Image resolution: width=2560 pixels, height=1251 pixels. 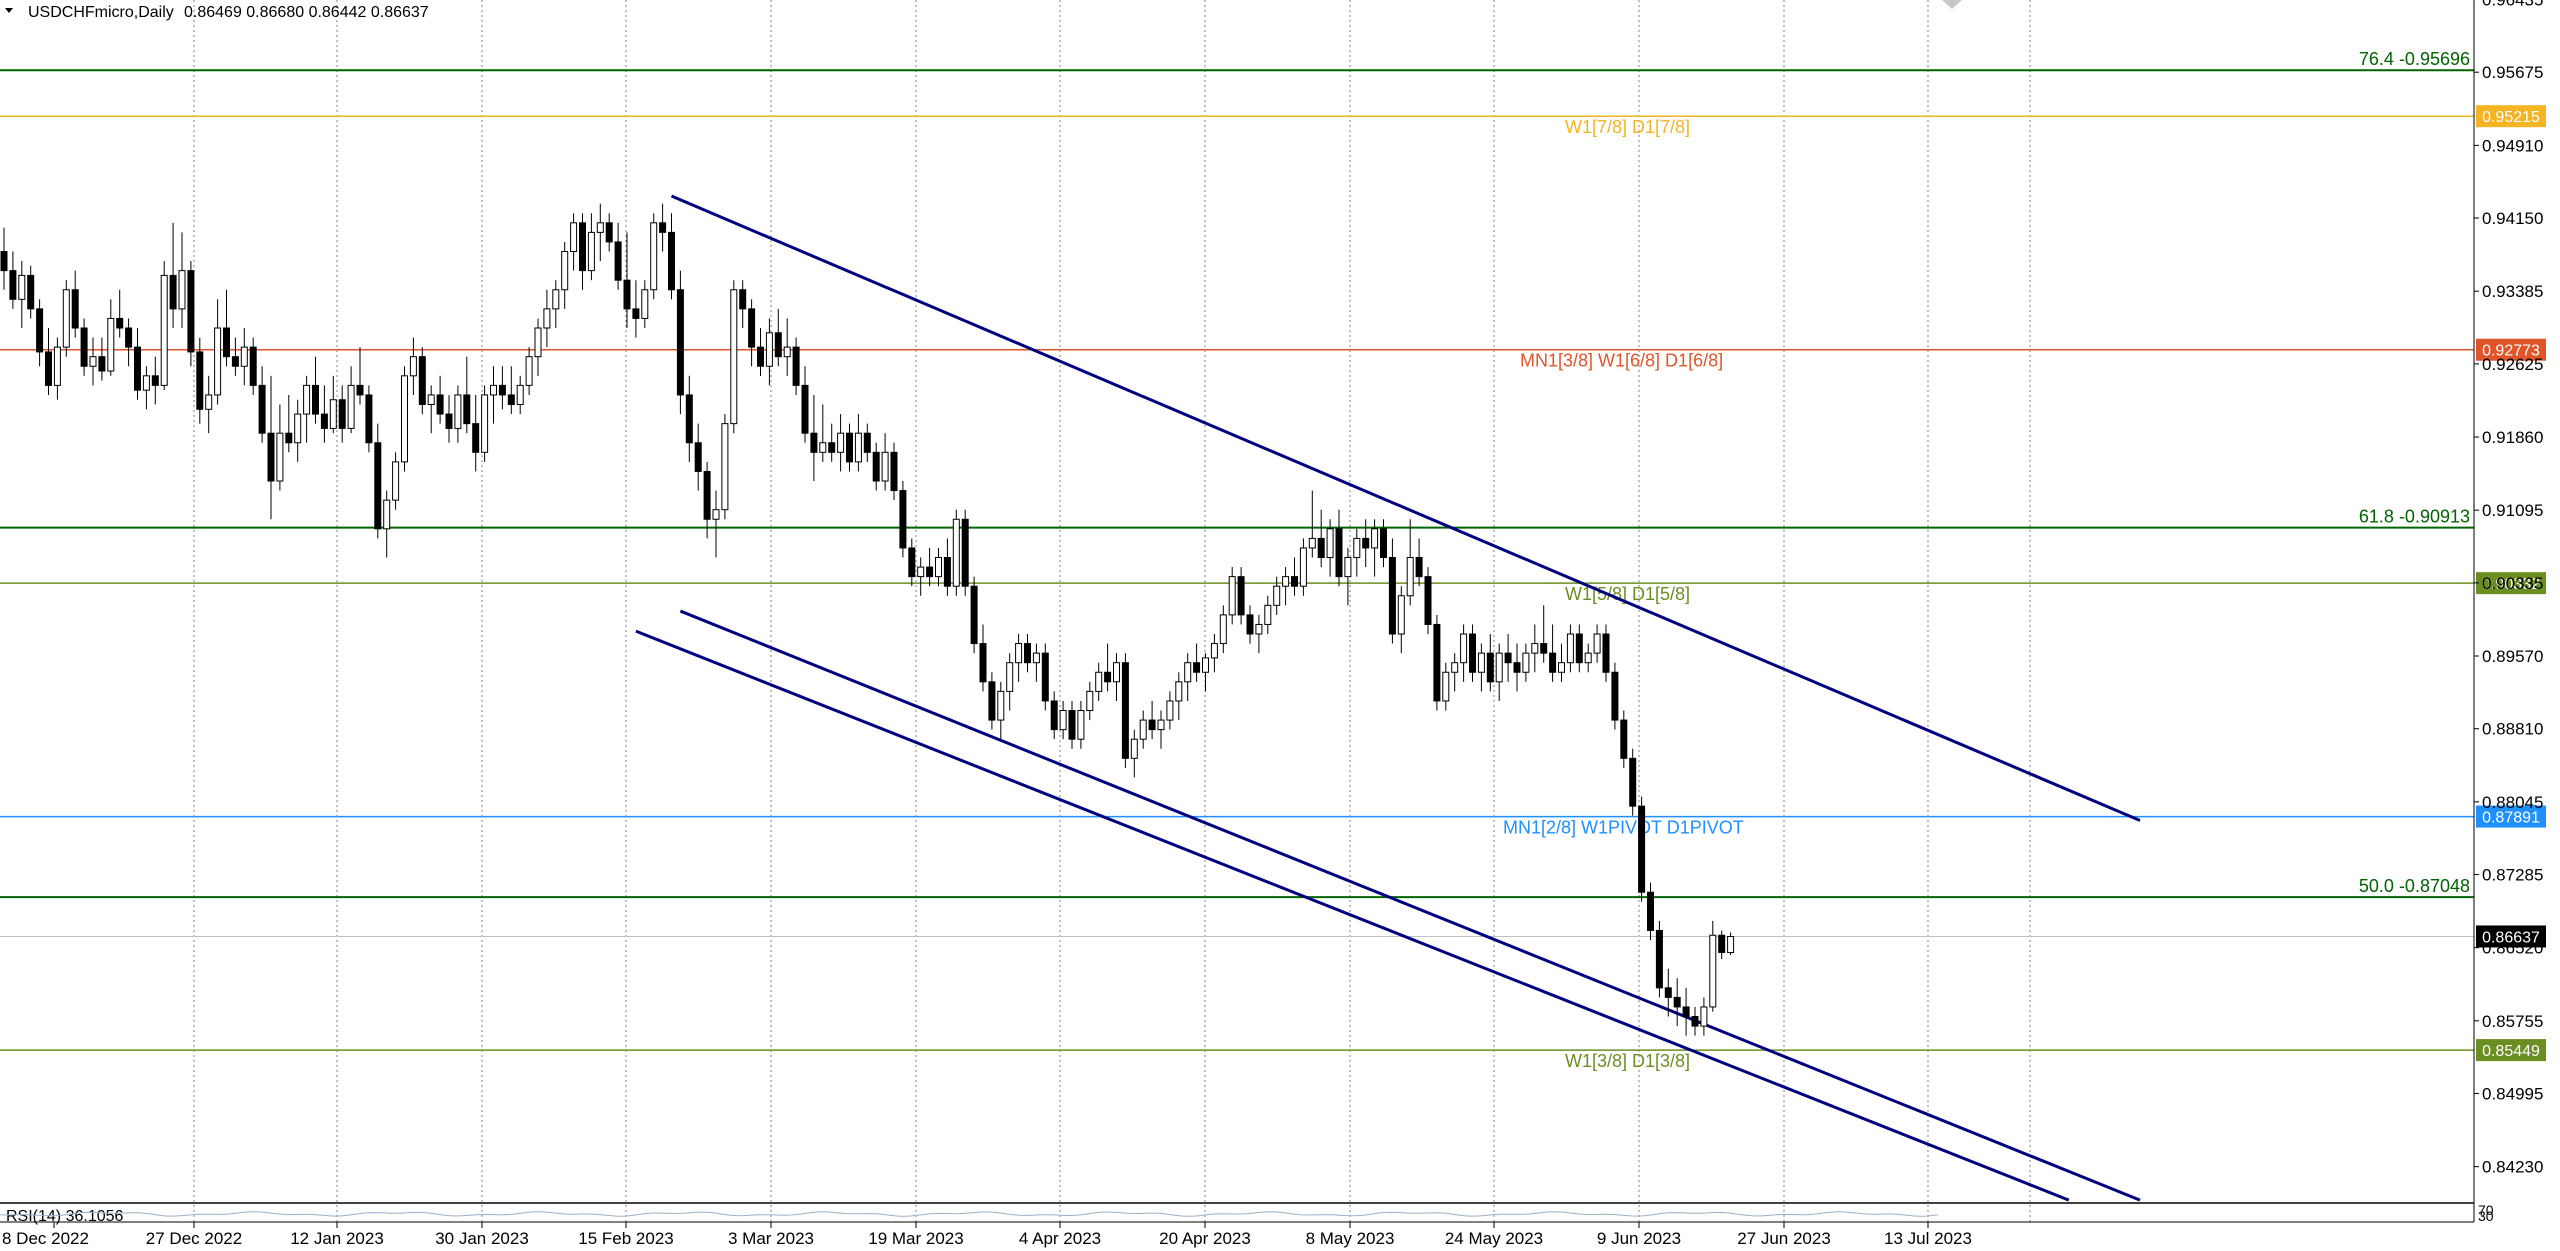 I want to click on collapse-triangle-icon, so click(x=9, y=10).